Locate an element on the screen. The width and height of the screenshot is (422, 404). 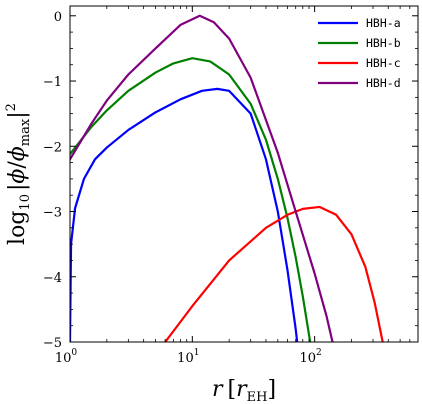
y-tick-label: 0 is located at coordinates (58, 17).